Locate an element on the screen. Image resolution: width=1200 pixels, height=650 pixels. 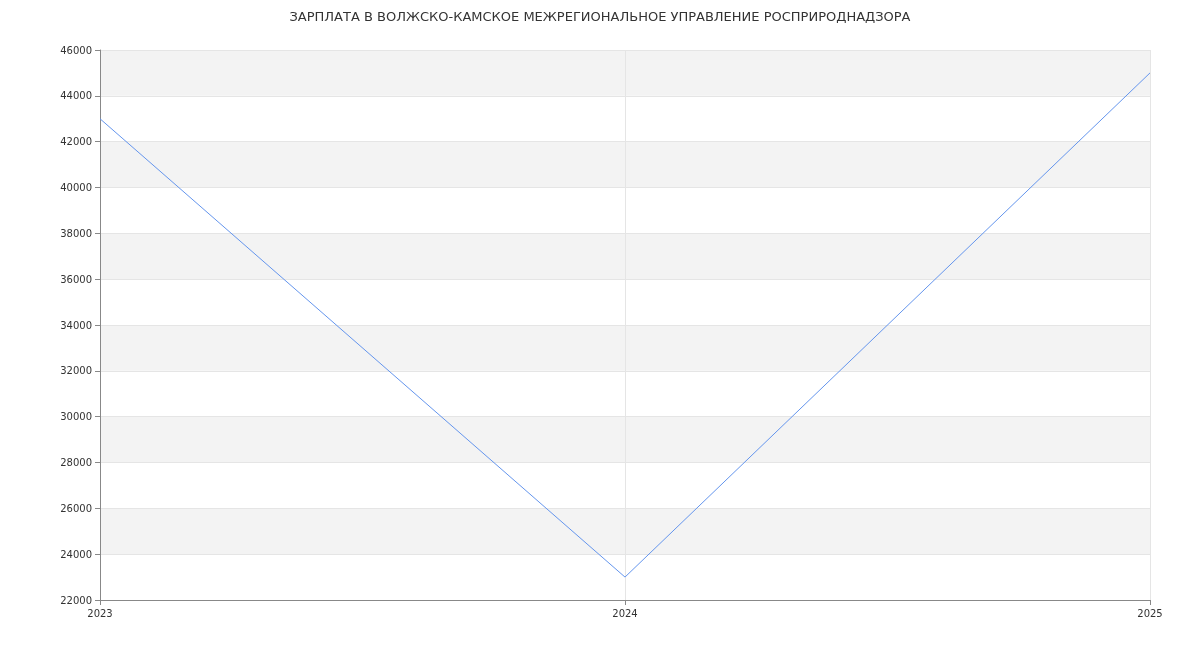
y-tick-label: 28000 is located at coordinates (76, 462).